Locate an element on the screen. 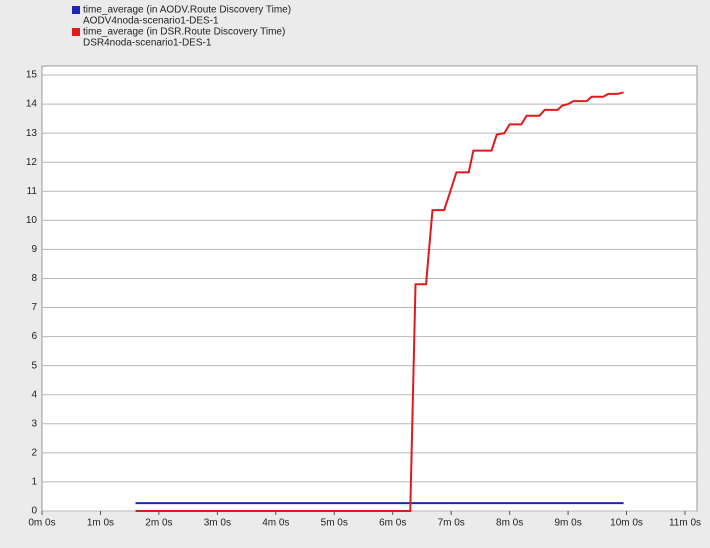  y-tick-label: 3 is located at coordinates (34, 423).